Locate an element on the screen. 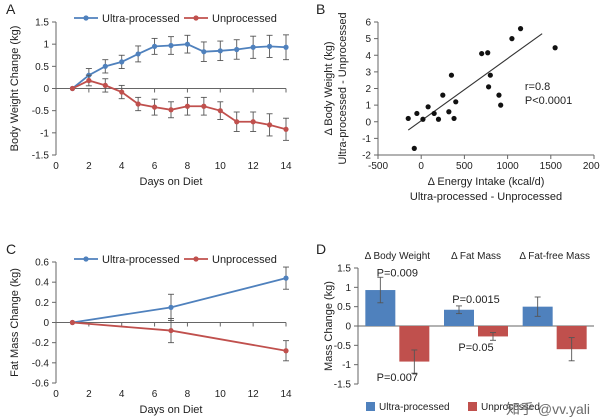 This screenshot has height=420, width=600. y-tick-label: -0.2 is located at coordinates (41, 343).